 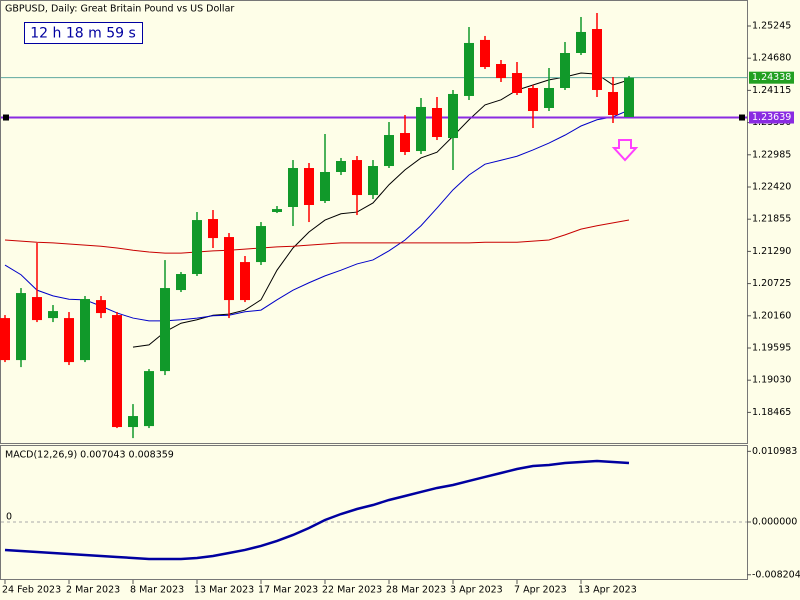 I want to click on y-tick-label: 1.24115, so click(x=771, y=90).